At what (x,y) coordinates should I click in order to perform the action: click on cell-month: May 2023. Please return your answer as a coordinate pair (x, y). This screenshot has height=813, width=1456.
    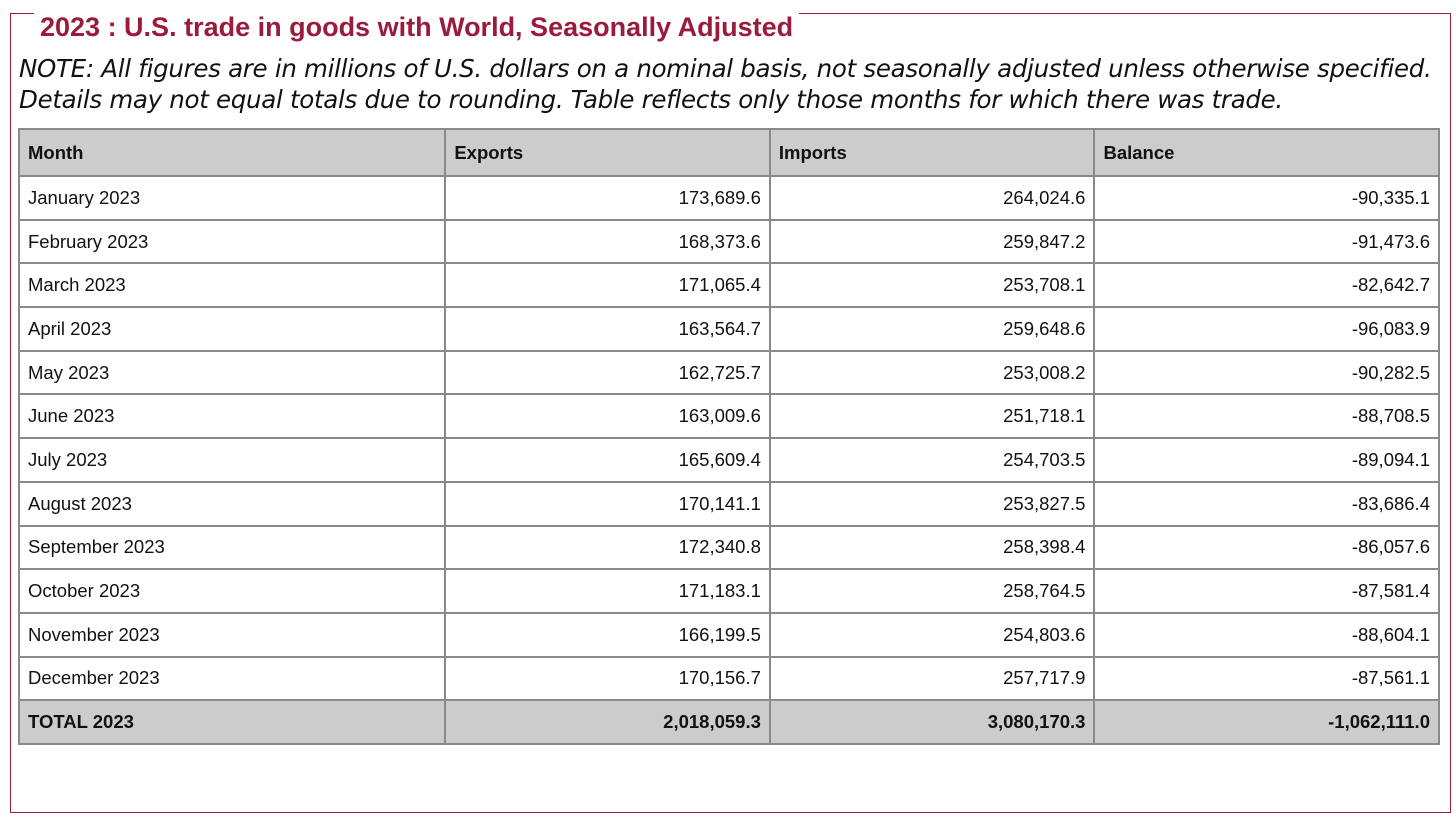
    Looking at the image, I should click on (232, 372).